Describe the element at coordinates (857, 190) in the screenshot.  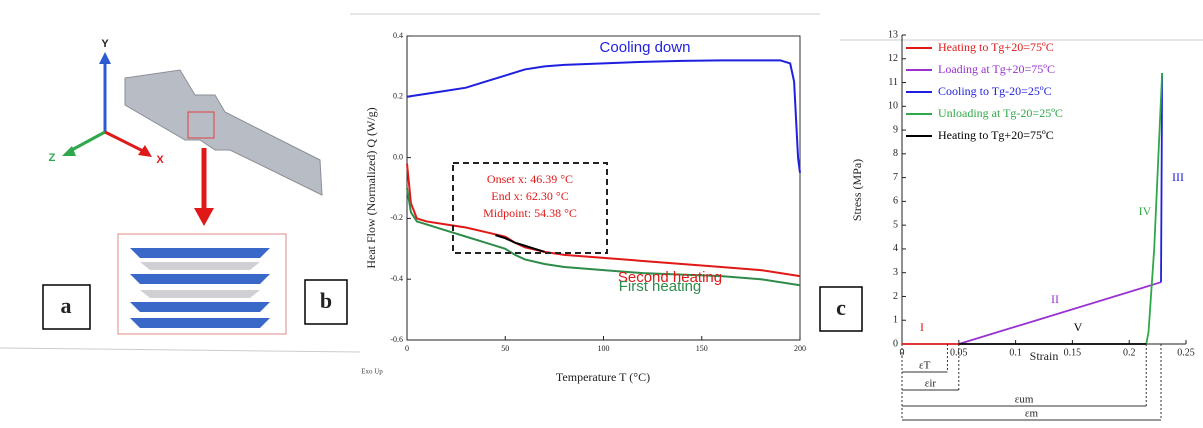
I see `y-axis-label: Stress (MPa)` at that location.